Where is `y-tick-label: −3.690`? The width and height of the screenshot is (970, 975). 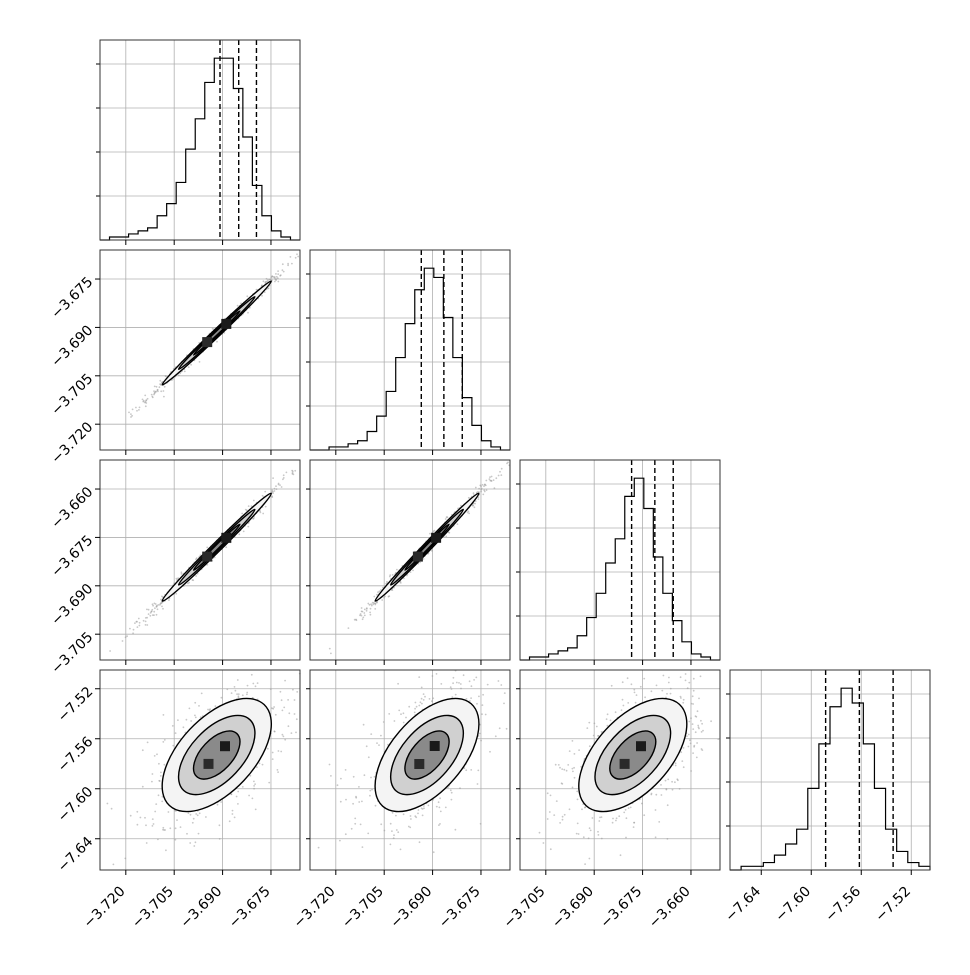 y-tick-label: −3.690 is located at coordinates (72, 605).